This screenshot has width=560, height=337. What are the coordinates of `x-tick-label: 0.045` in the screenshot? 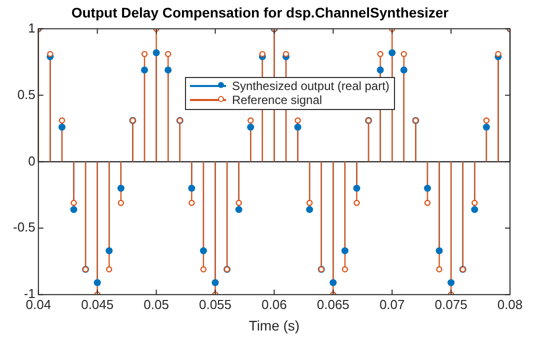 It's located at (97, 304).